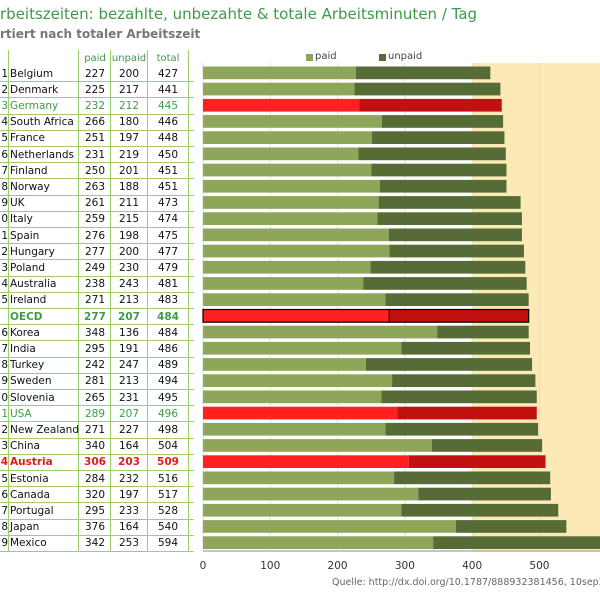 The width and height of the screenshot is (600, 600). Describe the element at coordinates (129, 300) in the screenshot. I see `unpaid-cell: 213` at that location.